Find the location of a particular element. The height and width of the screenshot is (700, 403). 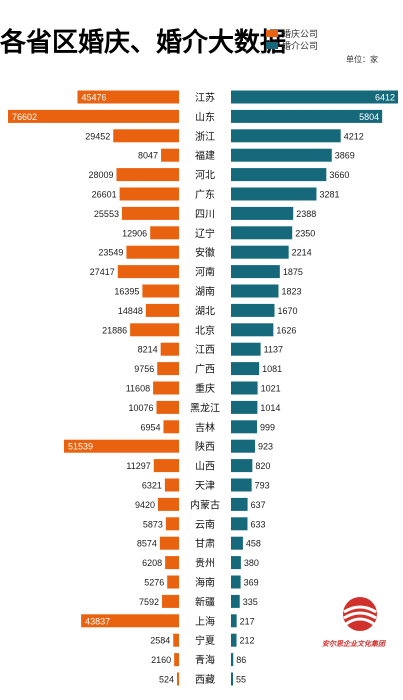

value-label-matchmaking-3: 3869 is located at coordinates (345, 156).